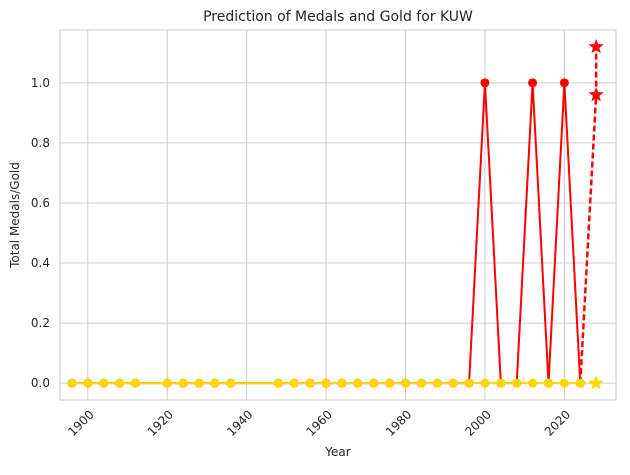  Describe the element at coordinates (477, 422) in the screenshot. I see `x-tick-label: 2000` at that location.